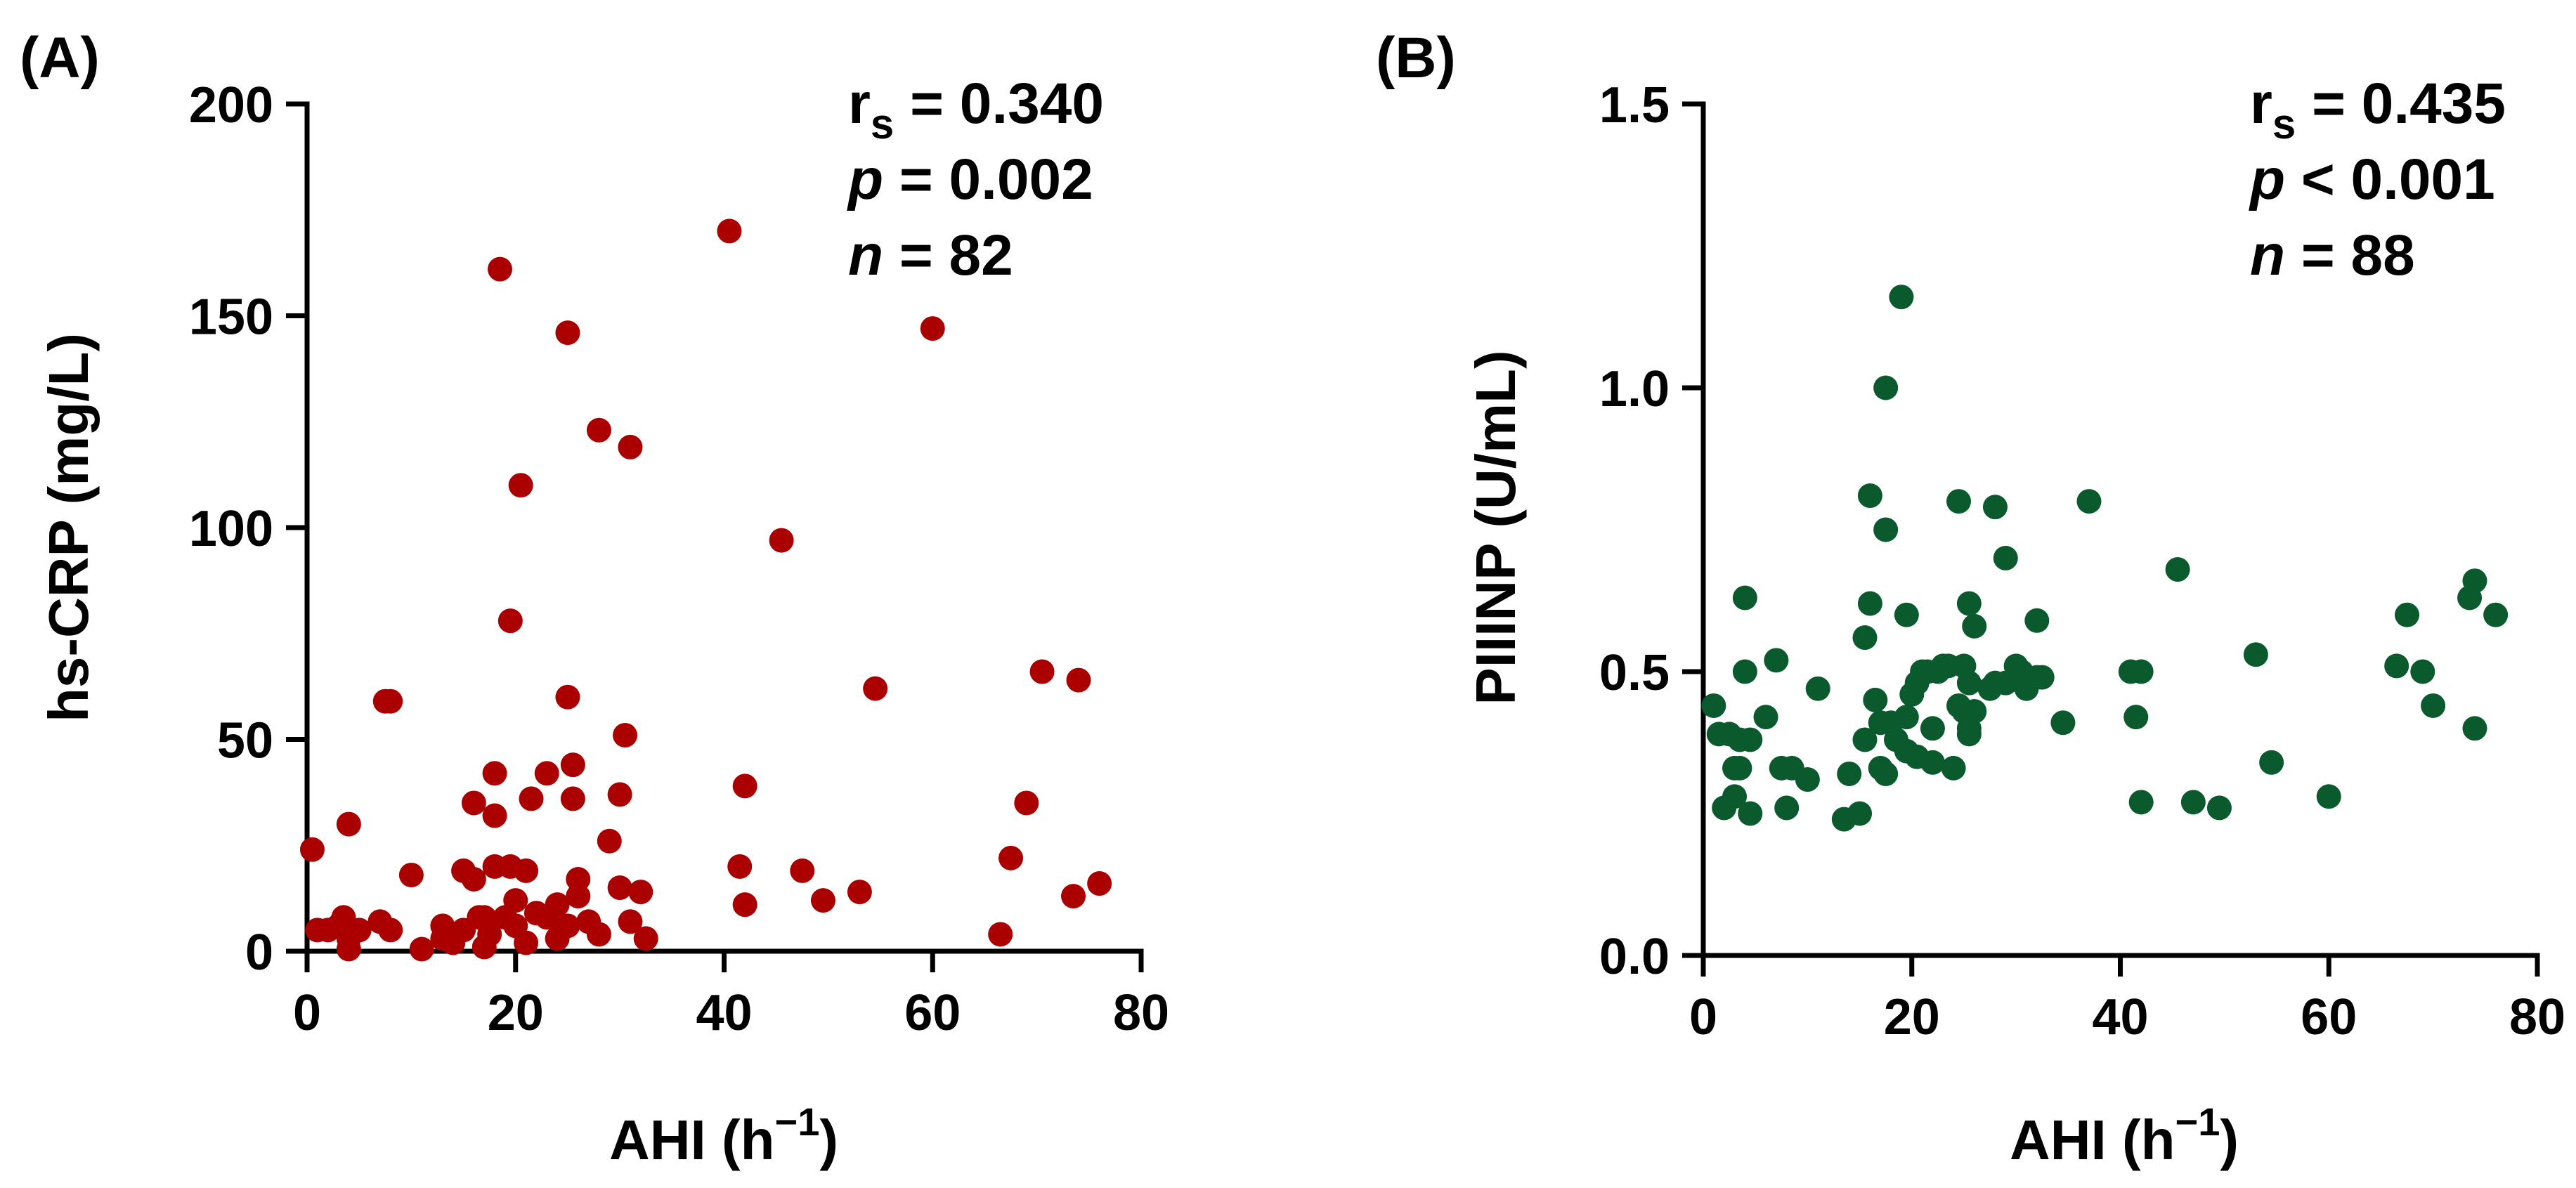 The image size is (2576, 1188). Describe the element at coordinates (2261, 104) in the screenshot. I see `stat-r-symbol: r` at that location.